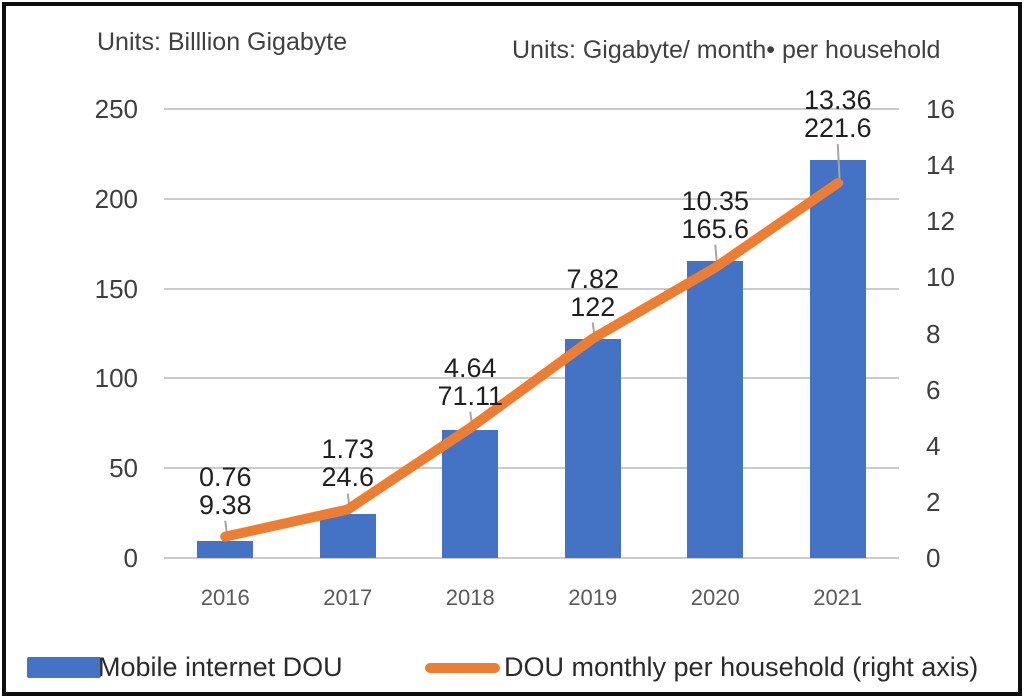 This screenshot has height=698, width=1024. I want to click on data-label-stack-2021: 13.36 221.6, so click(838, 114).